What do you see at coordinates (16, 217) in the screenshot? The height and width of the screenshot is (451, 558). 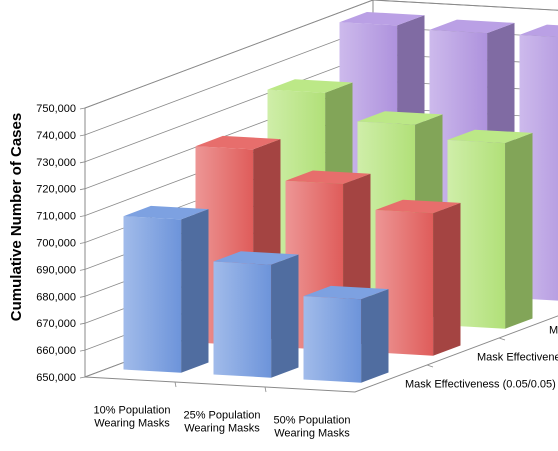 I see `y-axis-label: Cumulative Number of Cases` at bounding box center [16, 217].